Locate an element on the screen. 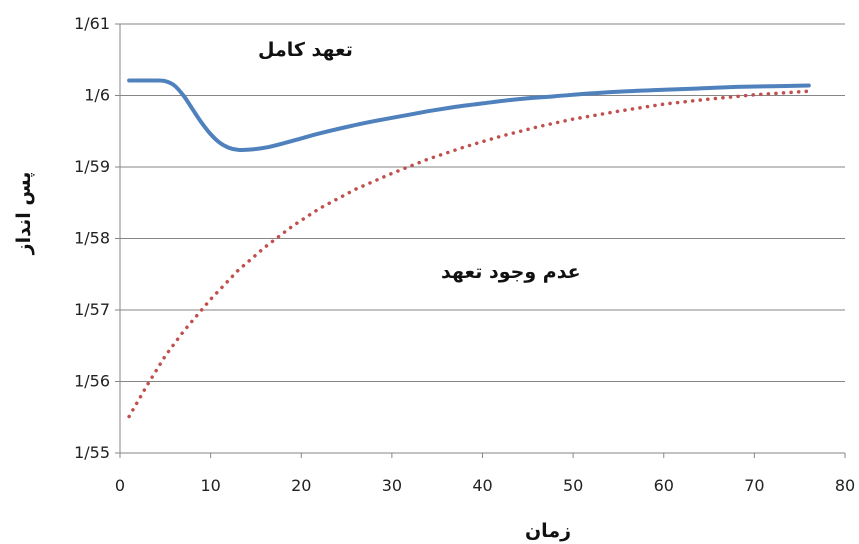 The image size is (859, 544). y-tick-labels: 1/55 1/56 1/57 1/58 1/59 1/6 1/61 is located at coordinates (97, 238).